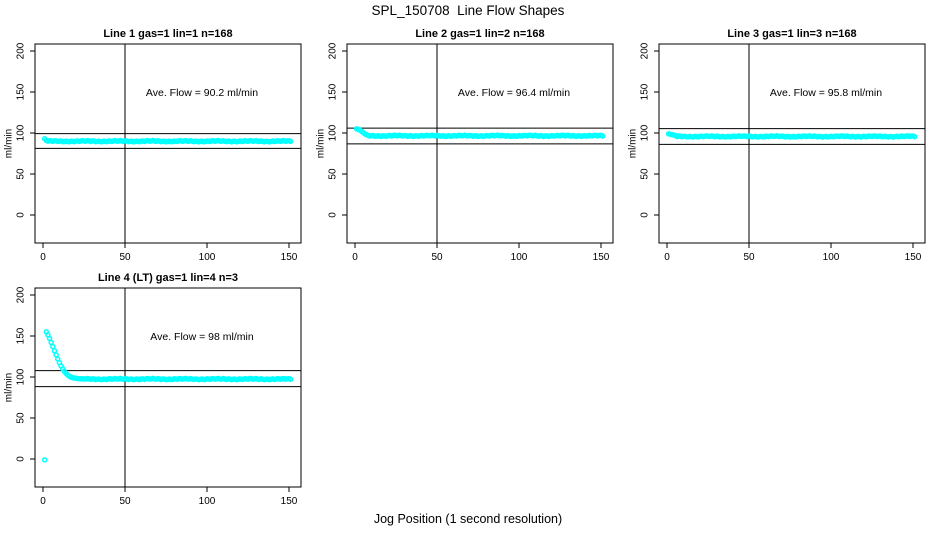 Image resolution: width=936 pixels, height=540 pixels. I want to click on x-axis-label: Jog Position (1 second resolution), so click(468, 519).